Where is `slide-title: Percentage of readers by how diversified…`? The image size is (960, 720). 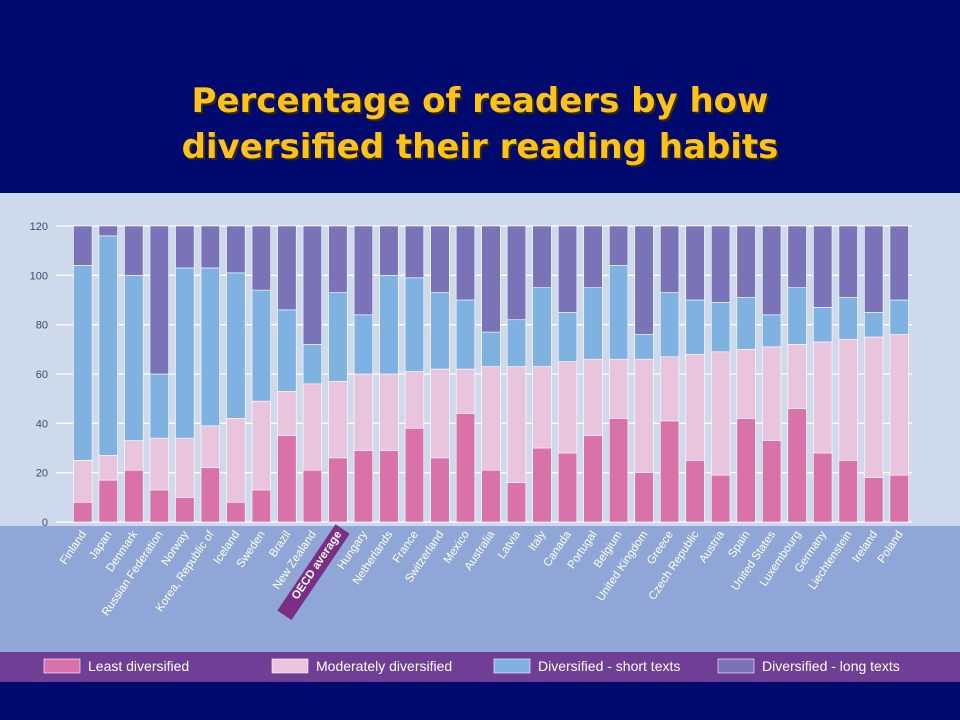
slide-title: Percentage of readers by how diversified… is located at coordinates (480, 124).